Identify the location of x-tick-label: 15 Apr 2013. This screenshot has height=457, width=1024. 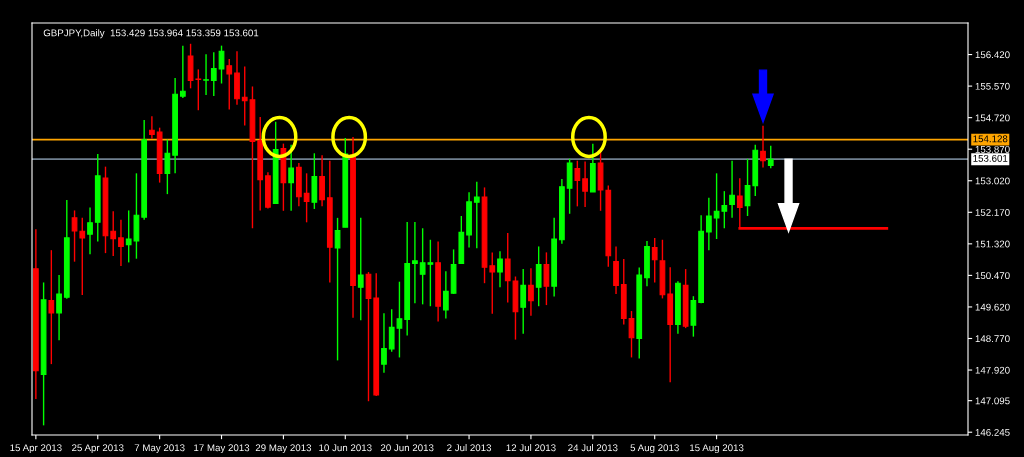
(36, 449).